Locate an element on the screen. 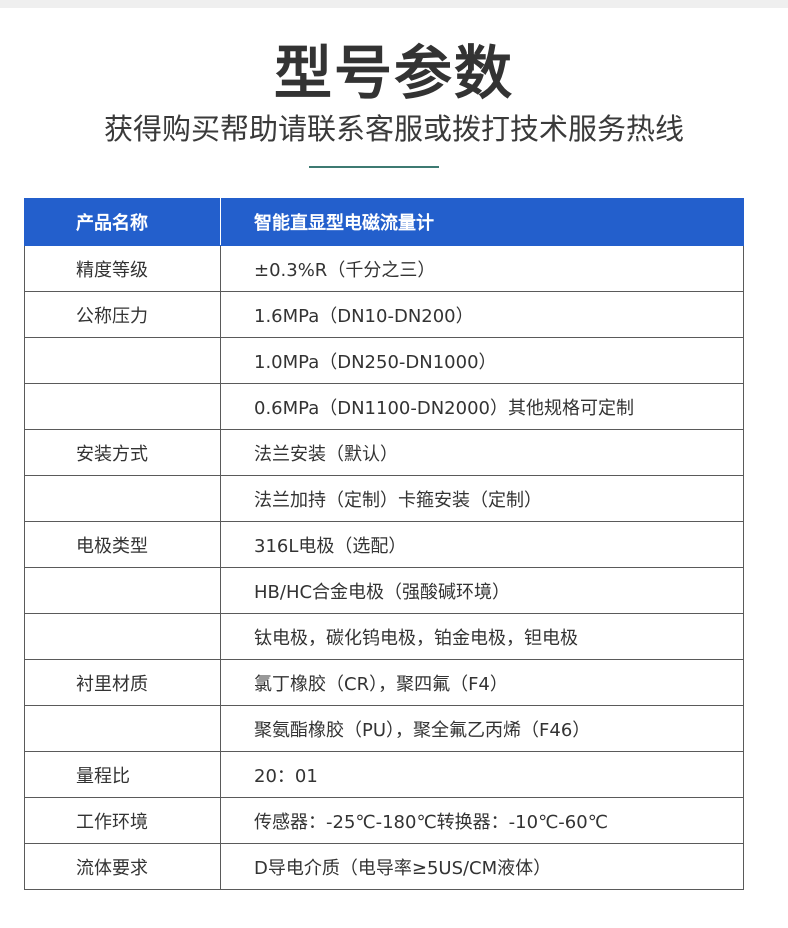 Image resolution: width=788 pixels, height=928 pixels. header-key: 产品名称 is located at coordinates (122, 222).